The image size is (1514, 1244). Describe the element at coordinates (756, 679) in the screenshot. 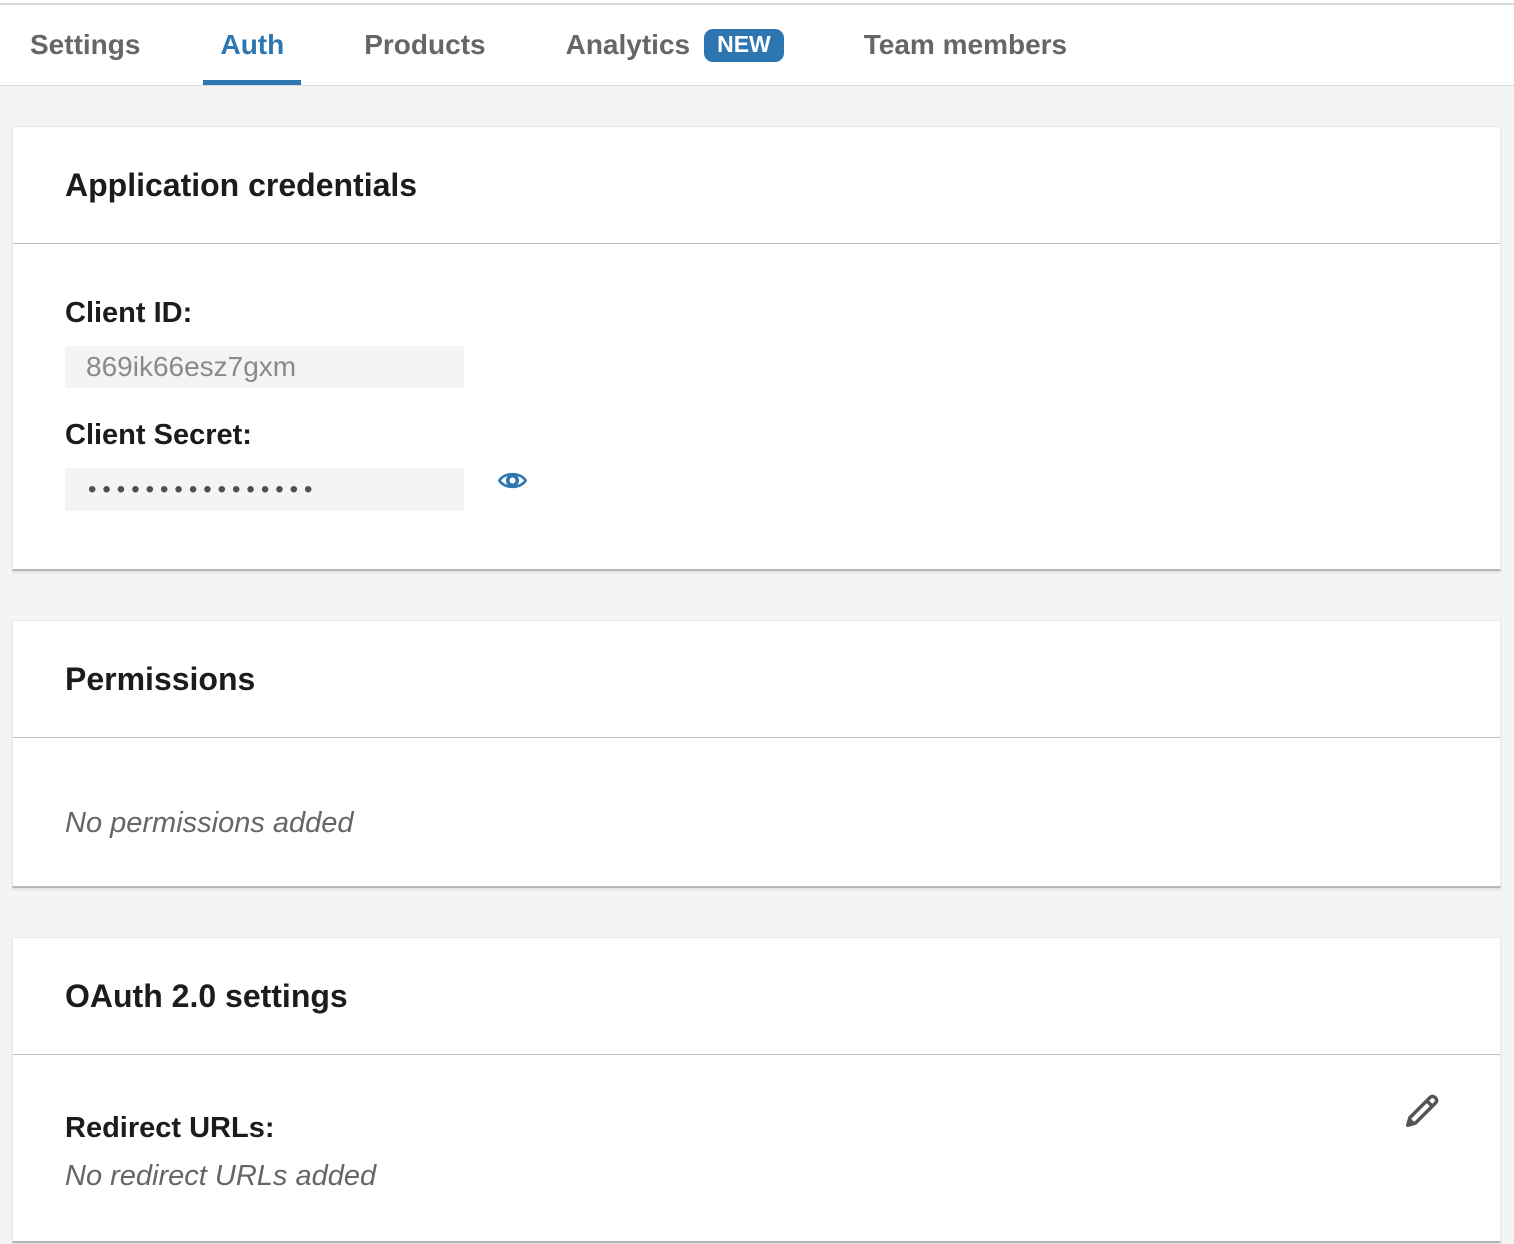

I see `permissions-header: Permissions` at that location.